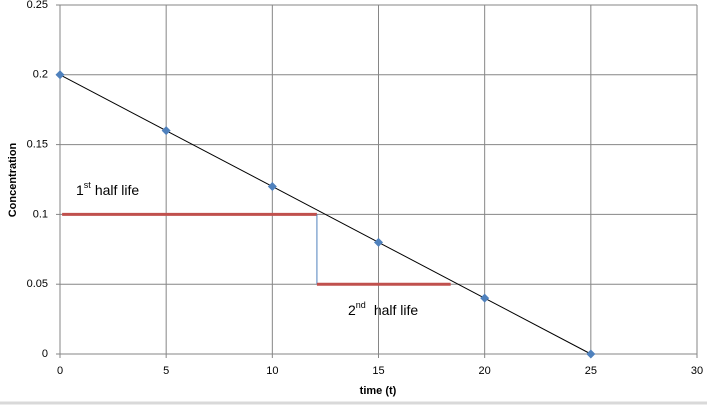 This screenshot has height=406, width=707. Describe the element at coordinates (45, 354) in the screenshot. I see `y-tick-label: 0` at that location.